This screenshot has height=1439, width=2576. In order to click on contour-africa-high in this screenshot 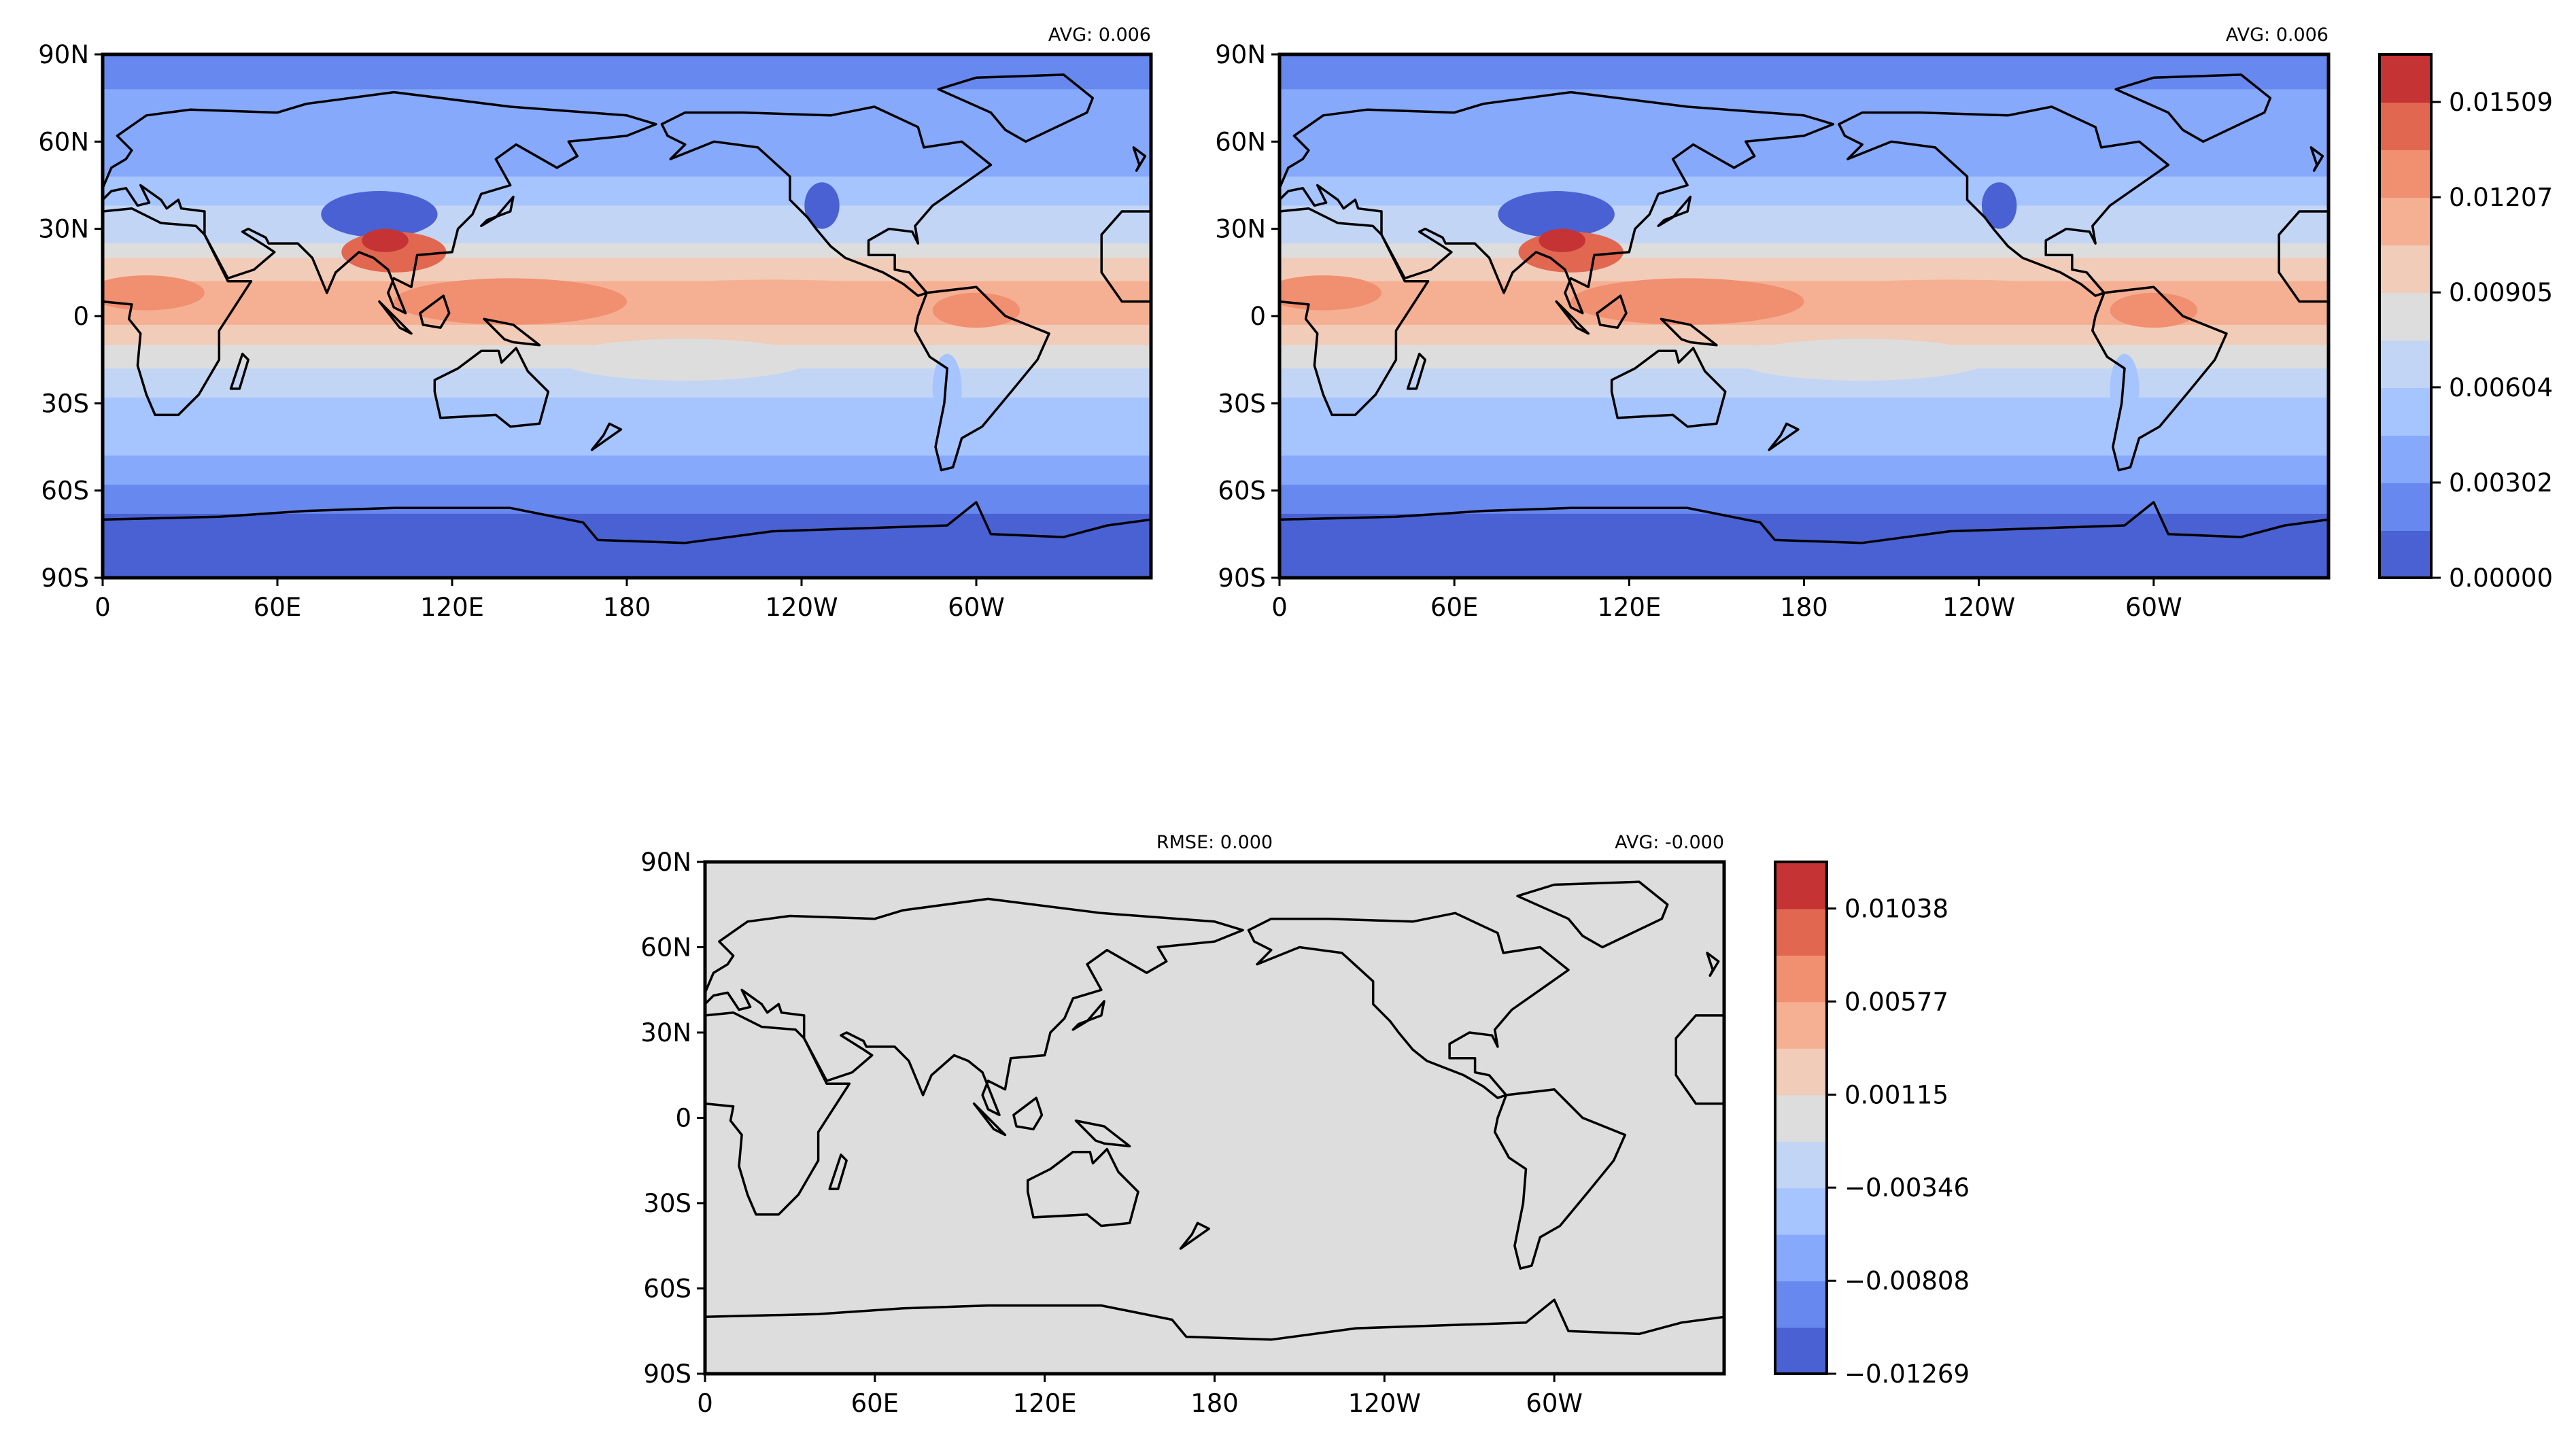, I will do `click(1330, 293)`.